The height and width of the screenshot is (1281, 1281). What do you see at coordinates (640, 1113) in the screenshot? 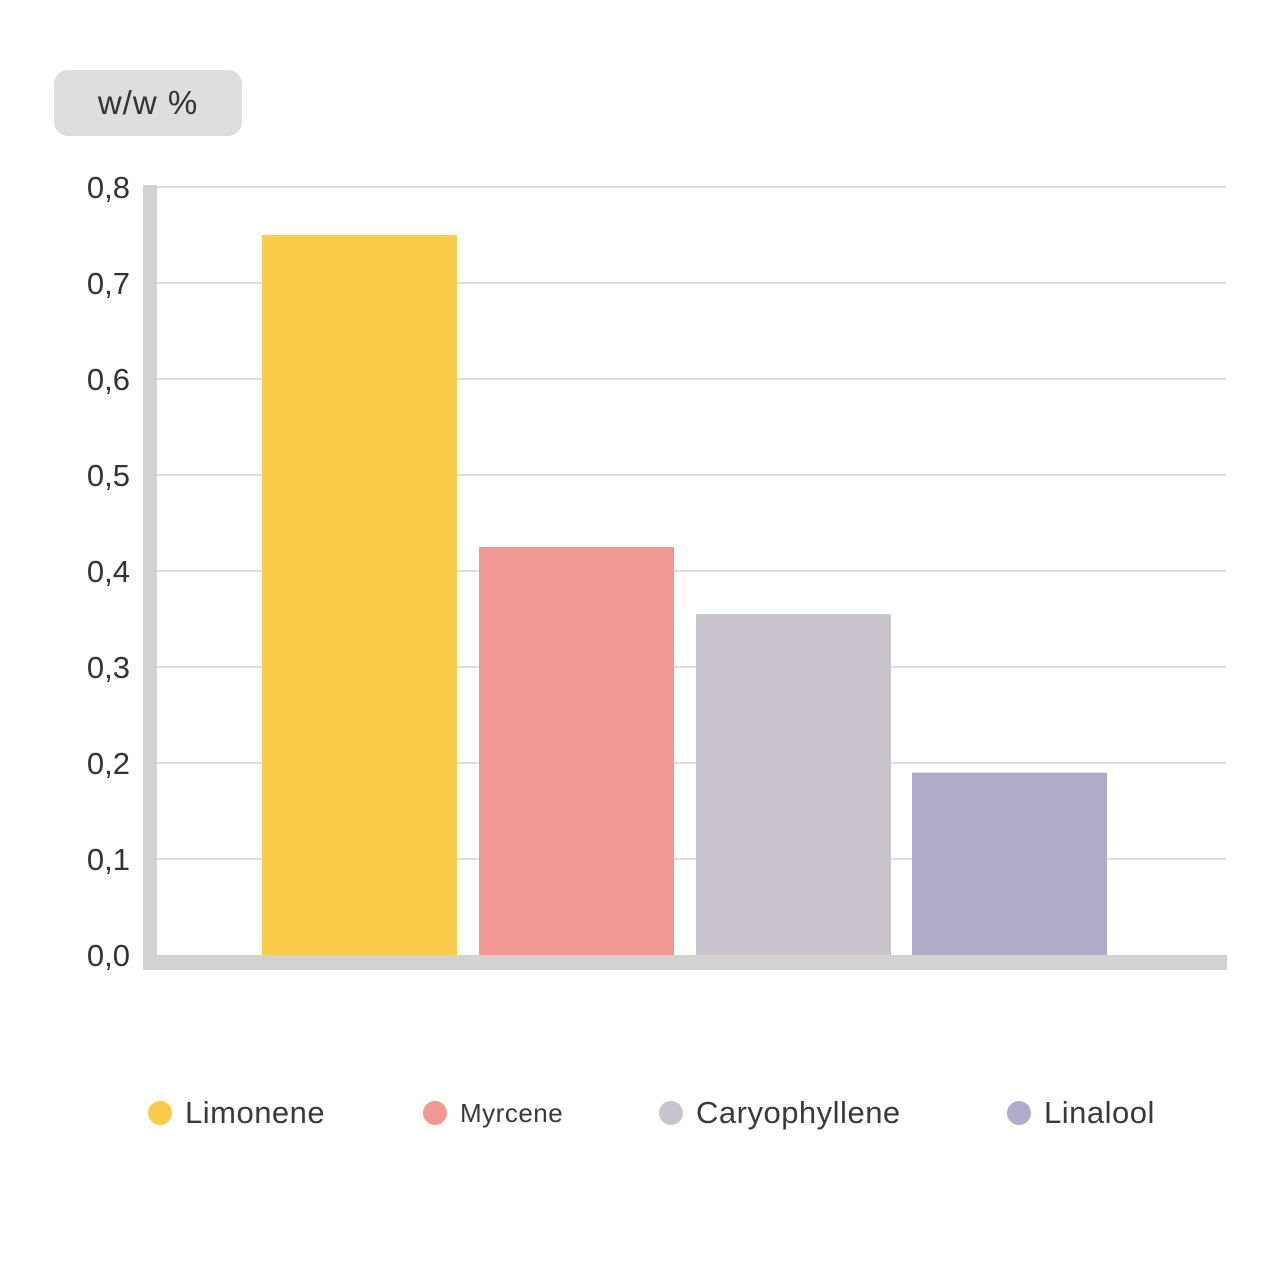
I see `legend: Limonene Myrcene Caryophyllene Linalool` at bounding box center [640, 1113].